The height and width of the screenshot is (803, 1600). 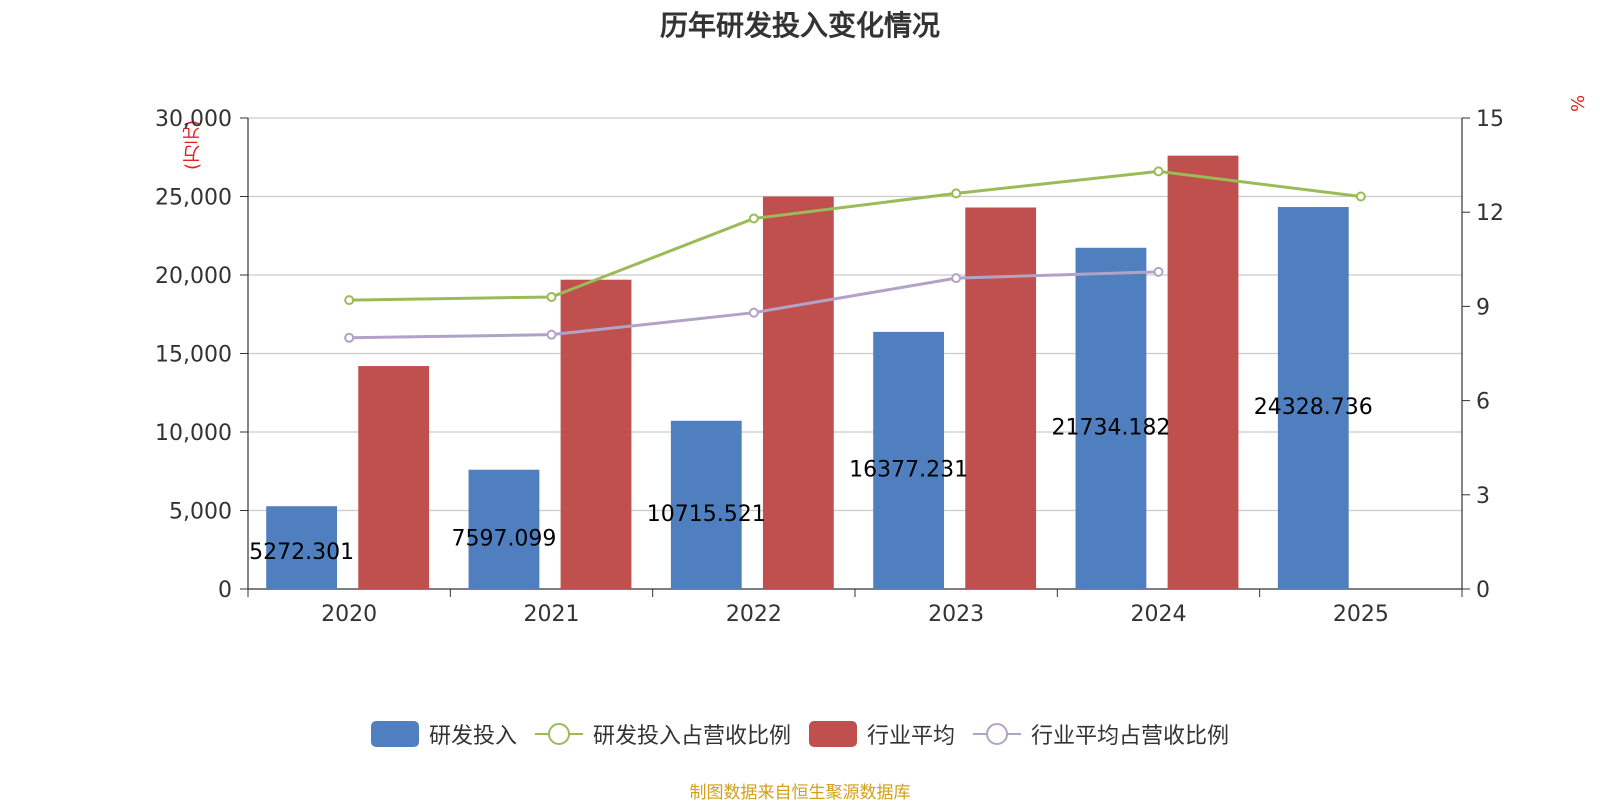 What do you see at coordinates (855, 235) in the screenshot?
I see `line-rd-ratio` at bounding box center [855, 235].